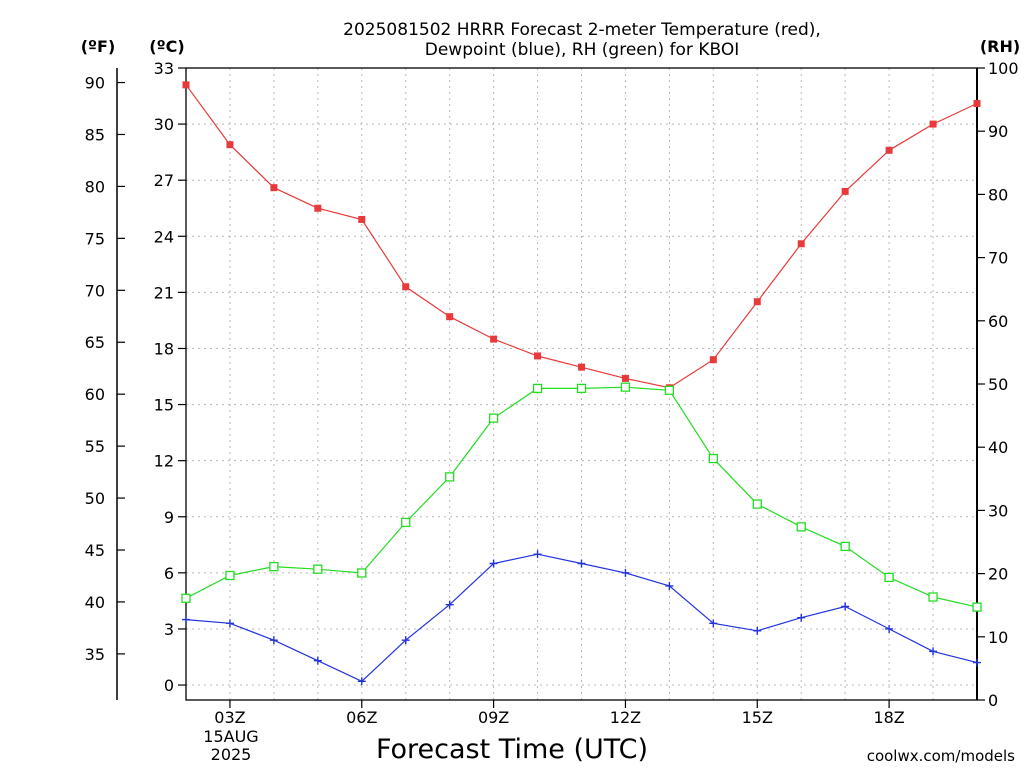 This screenshot has height=768, width=1024. Describe the element at coordinates (493, 717) in the screenshot. I see `x-tick-label: 09Z` at that location.